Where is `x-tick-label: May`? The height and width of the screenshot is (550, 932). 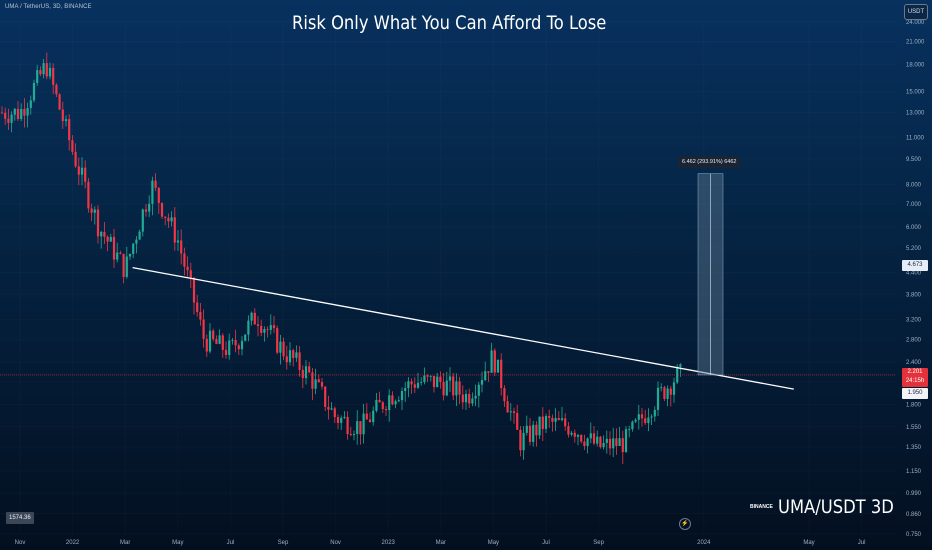 x-tick-label: May is located at coordinates (493, 543).